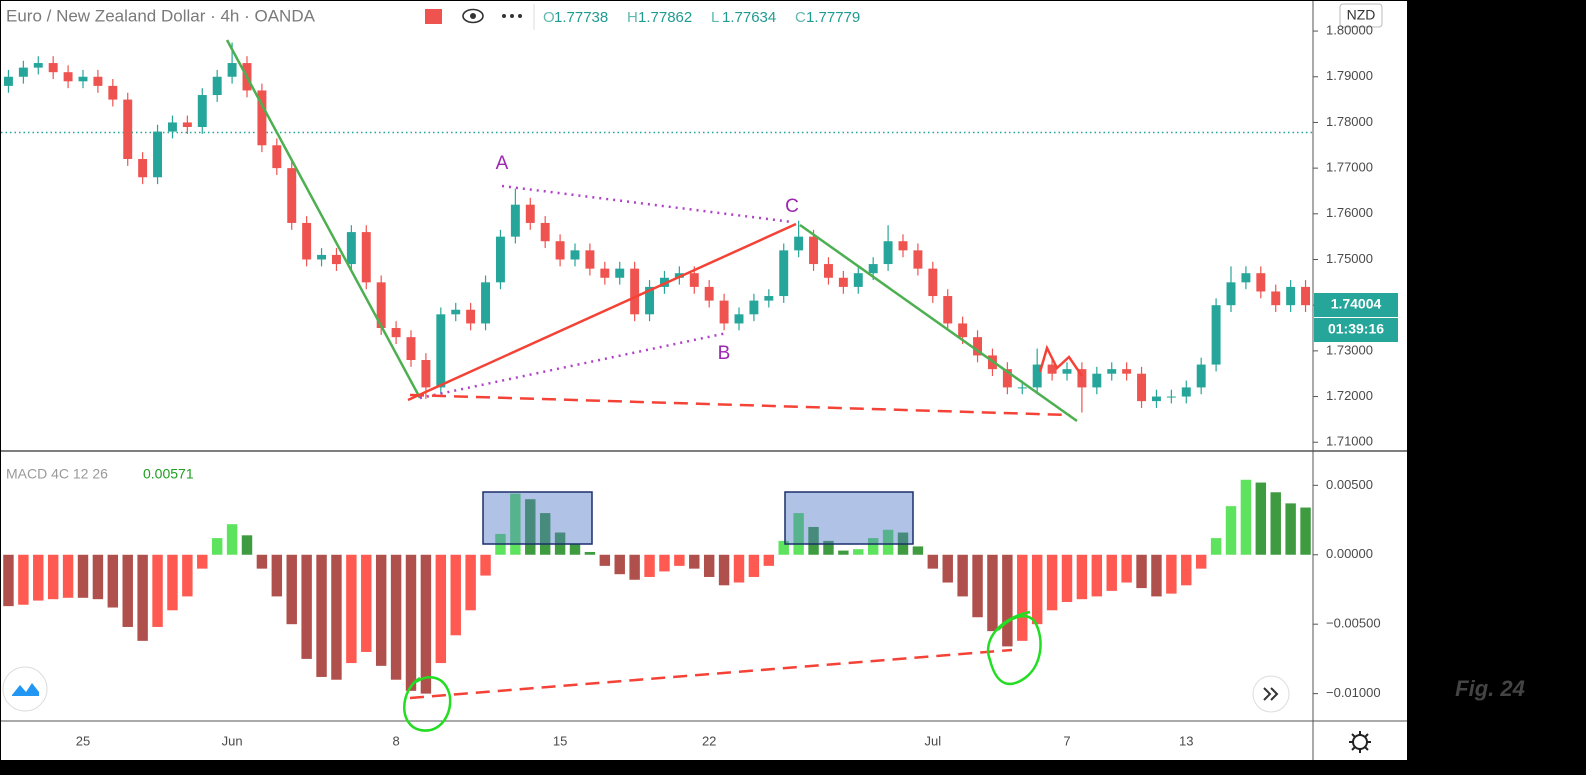 This screenshot has height=775, width=1586. I want to click on scroll-button, so click(1271, 694).